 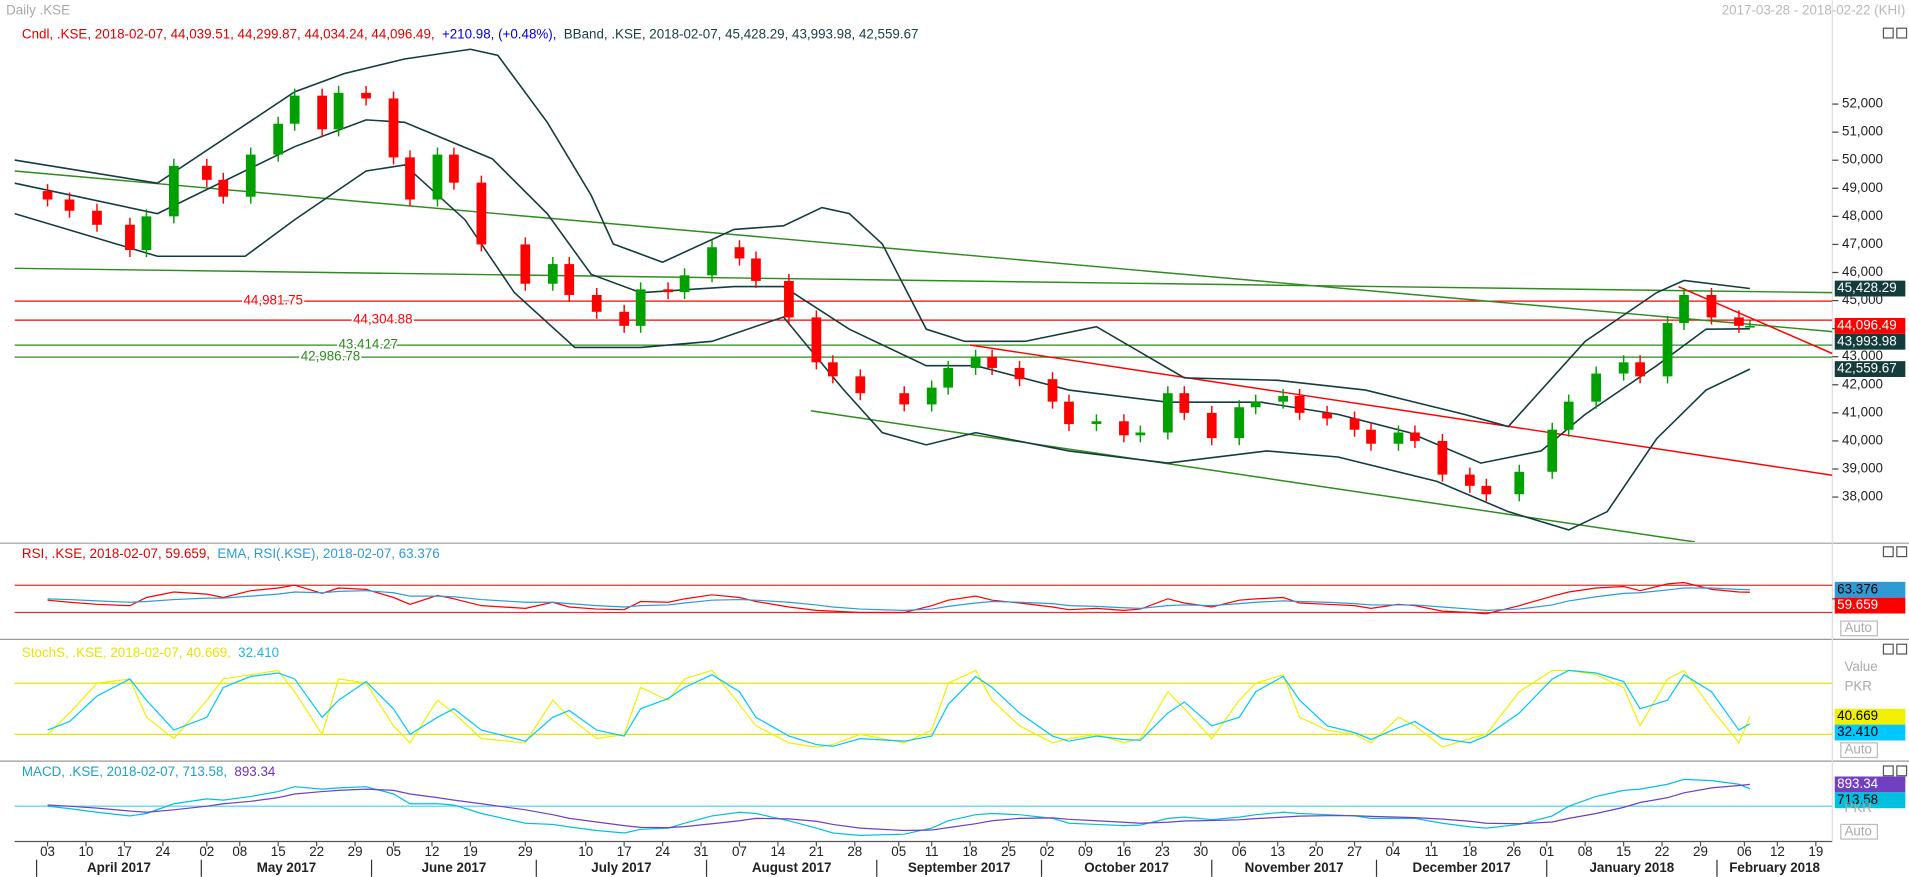 I want to click on x-tick-label: 12, so click(x=432, y=851).